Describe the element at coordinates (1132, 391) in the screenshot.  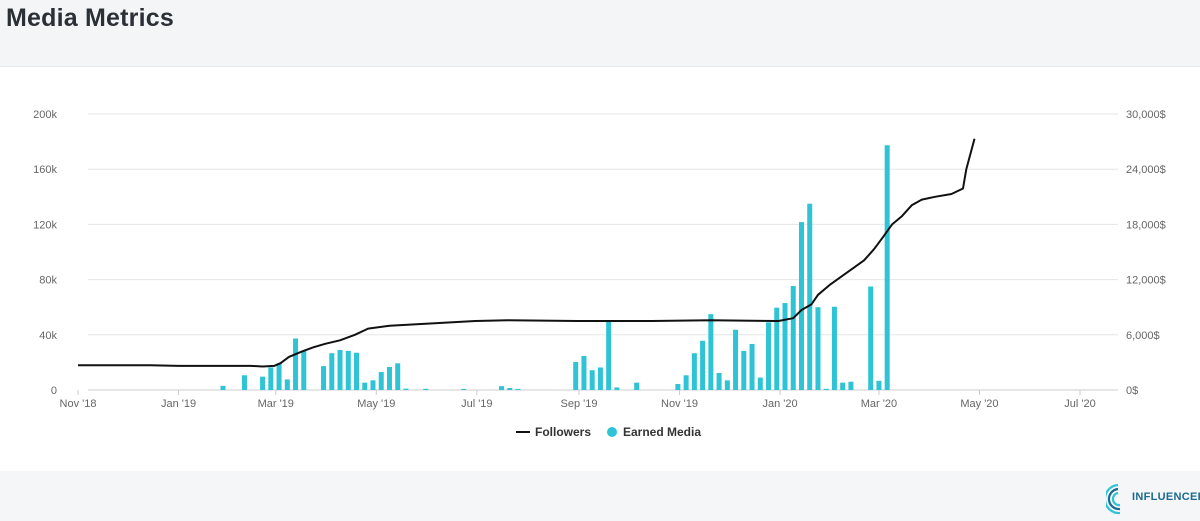
I see `y-right-tick-label: 0$` at that location.